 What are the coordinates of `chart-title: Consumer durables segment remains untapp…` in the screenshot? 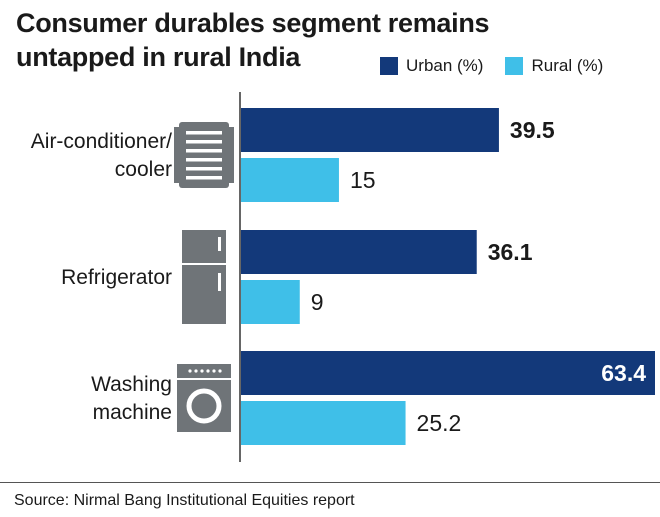 It's located at (253, 40).